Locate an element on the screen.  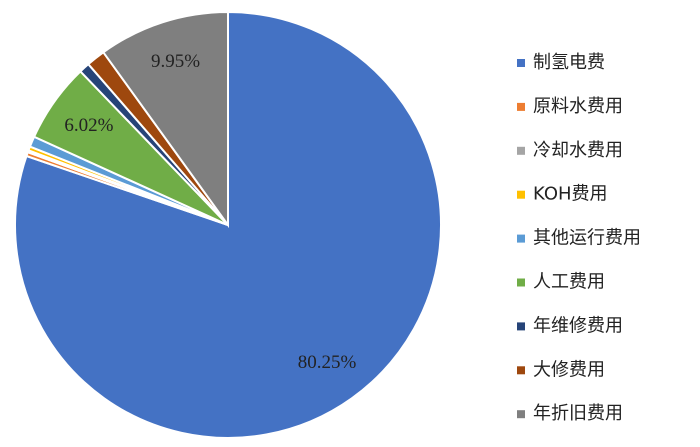
legend-label: 人工费用 is located at coordinates (569, 282).